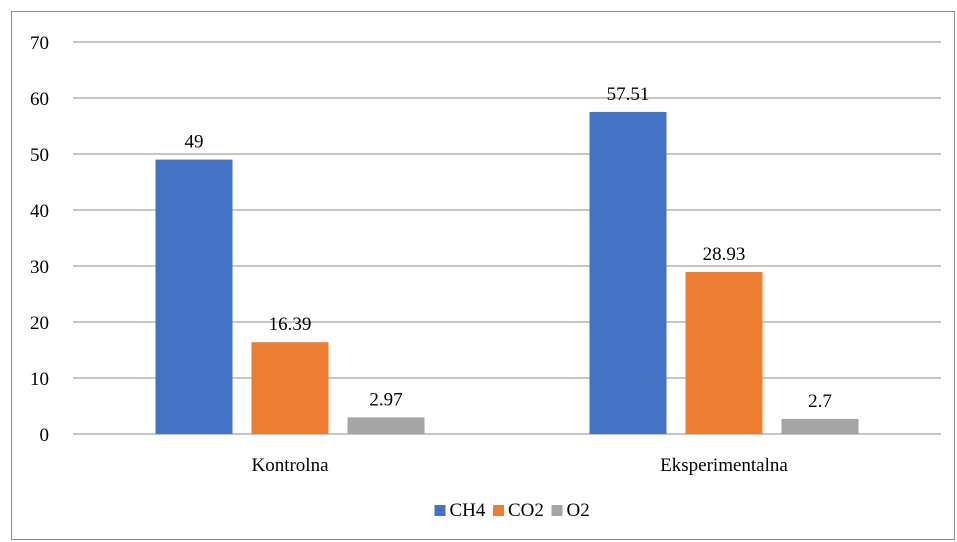 The image size is (957, 542). What do you see at coordinates (440, 510) in the screenshot?
I see `legend-swatch-ch4` at bounding box center [440, 510].